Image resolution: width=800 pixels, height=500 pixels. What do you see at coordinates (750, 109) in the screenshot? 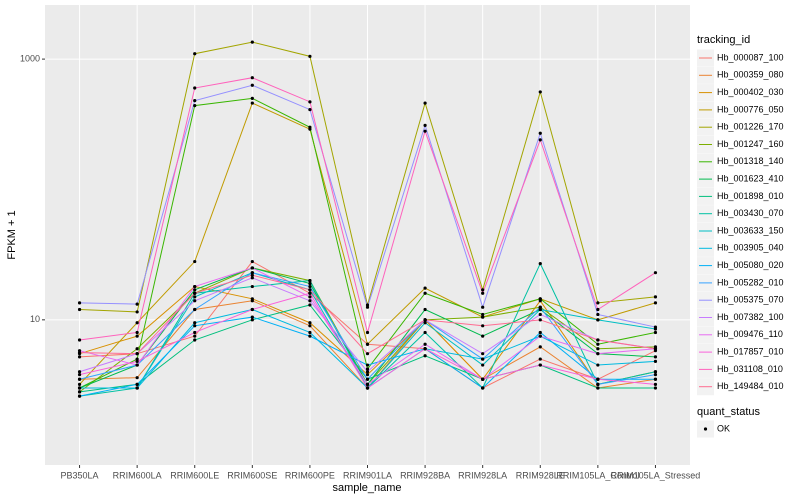
I see `legend-label: Hb_000776_050` at bounding box center [750, 109].